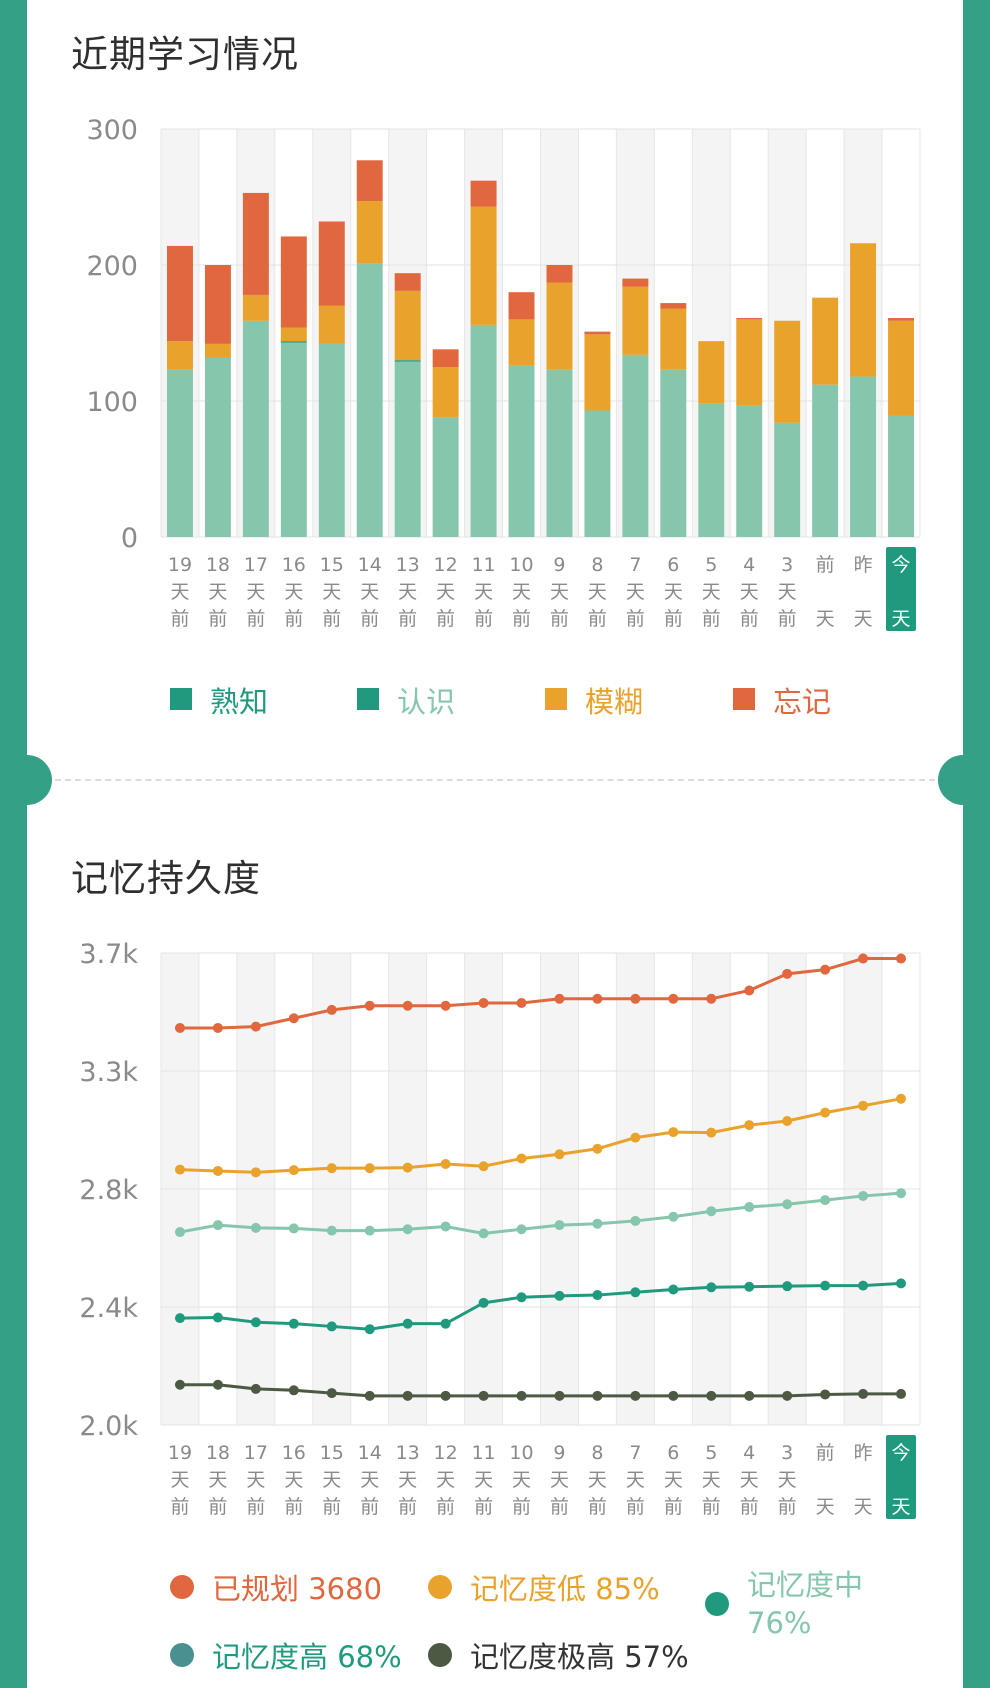 Image resolution: width=990 pixels, height=1688 pixels. What do you see at coordinates (108, 954) in the screenshot?
I see `line-y-tick: 3.7k` at bounding box center [108, 954].